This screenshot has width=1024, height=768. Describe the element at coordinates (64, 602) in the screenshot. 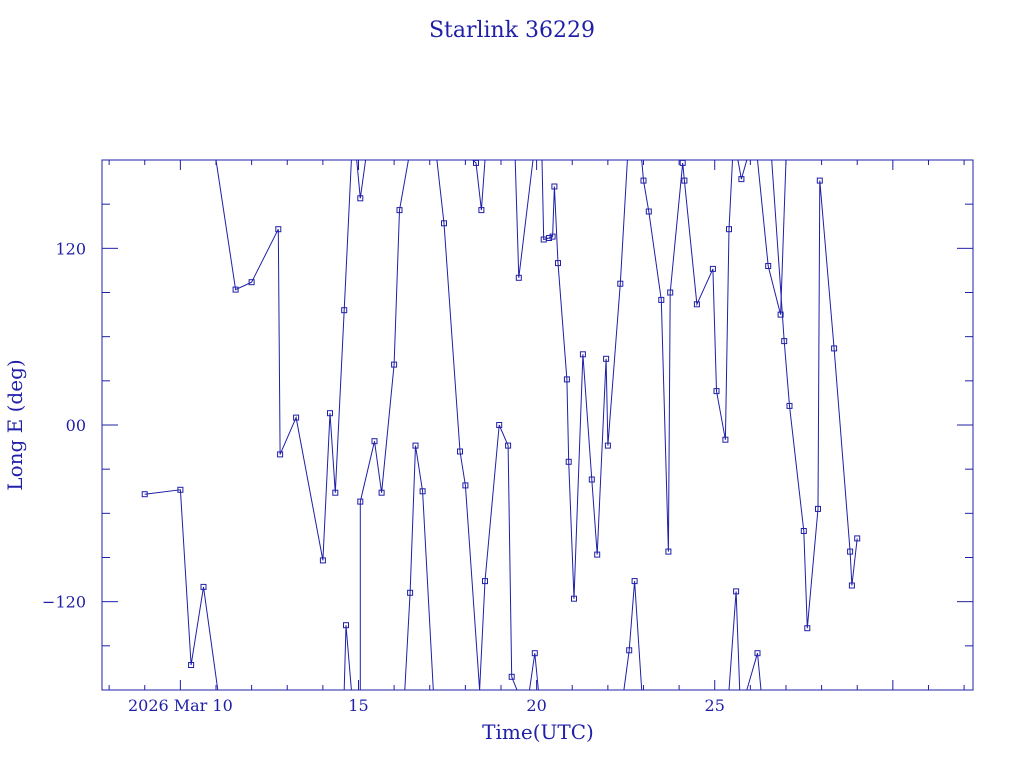

I see `y-tick-label: −120` at that location.